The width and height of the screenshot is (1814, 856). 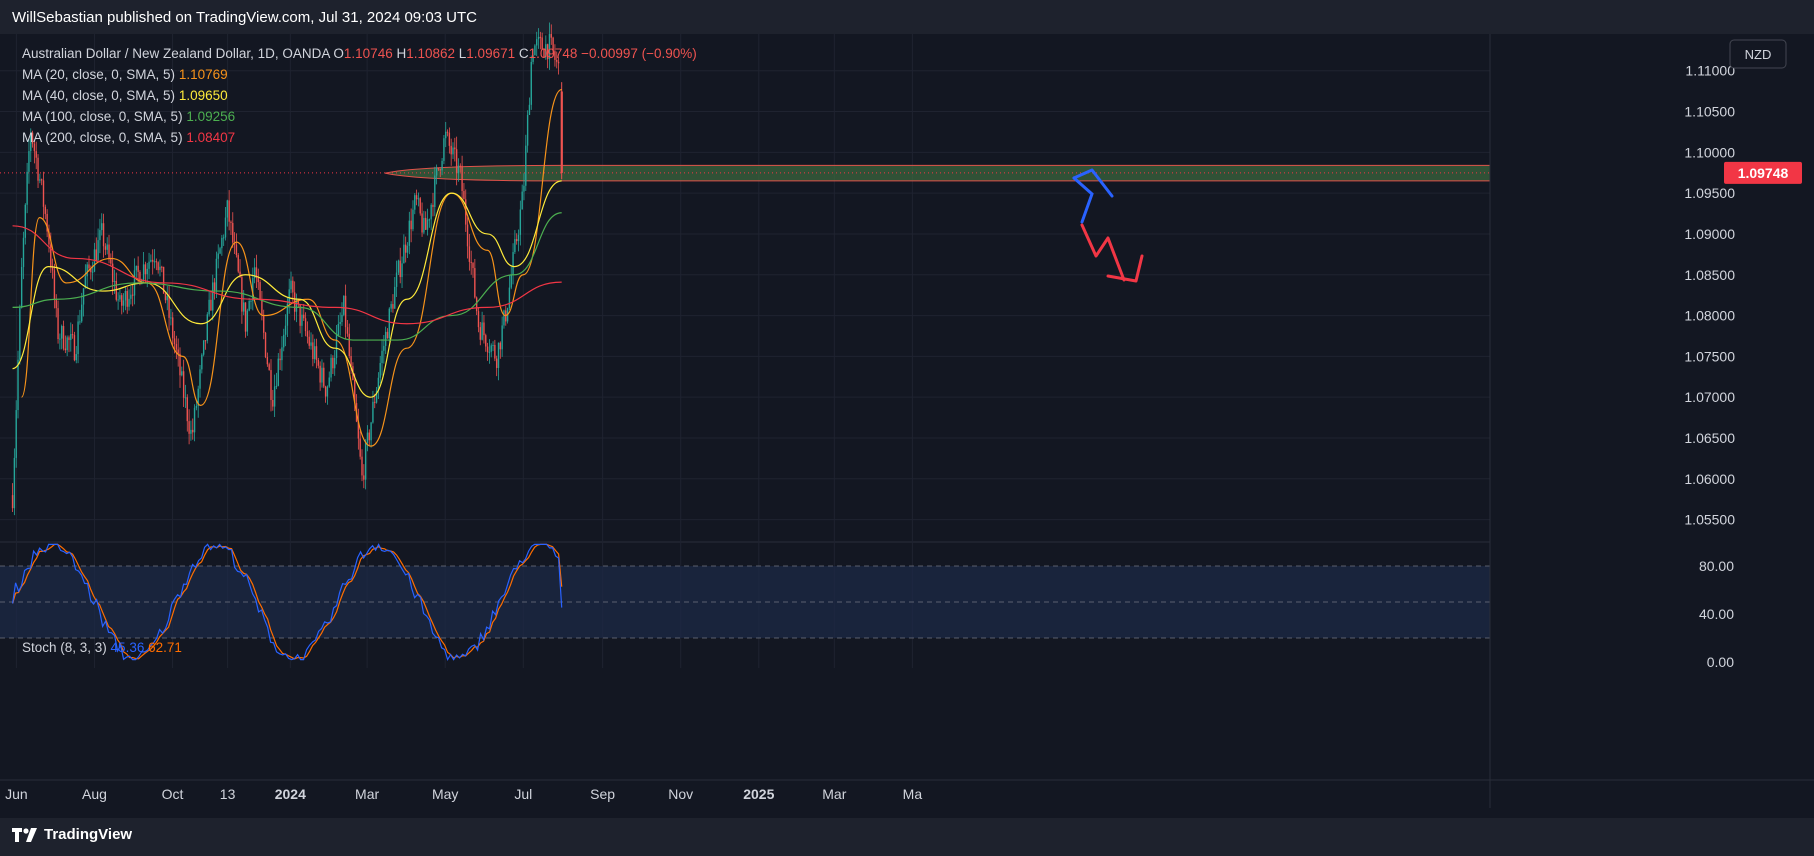 What do you see at coordinates (72, 834) in the screenshot?
I see `tradingview-logo: TradingView` at bounding box center [72, 834].